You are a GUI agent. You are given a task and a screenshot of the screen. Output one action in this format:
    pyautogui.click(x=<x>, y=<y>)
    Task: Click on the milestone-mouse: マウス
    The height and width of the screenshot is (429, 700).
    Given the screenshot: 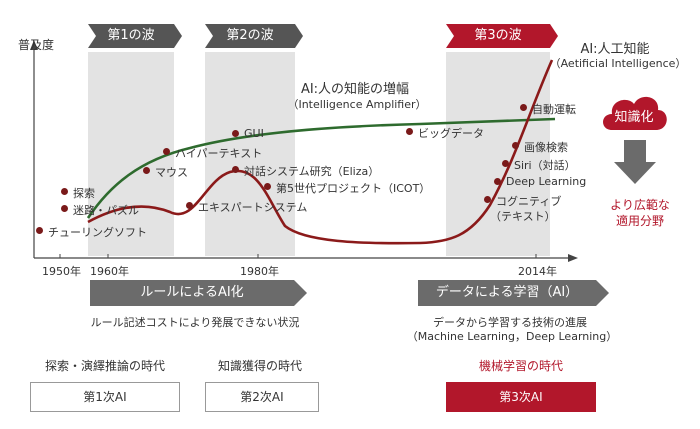 What is the action you would take?
    pyautogui.click(x=171, y=172)
    